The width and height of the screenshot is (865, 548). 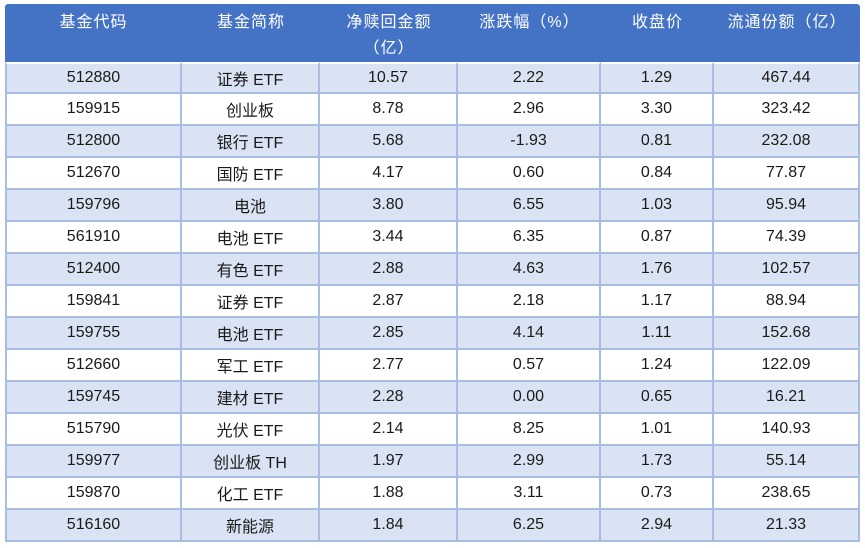 I want to click on table-cell: 512660, so click(x=93, y=366).